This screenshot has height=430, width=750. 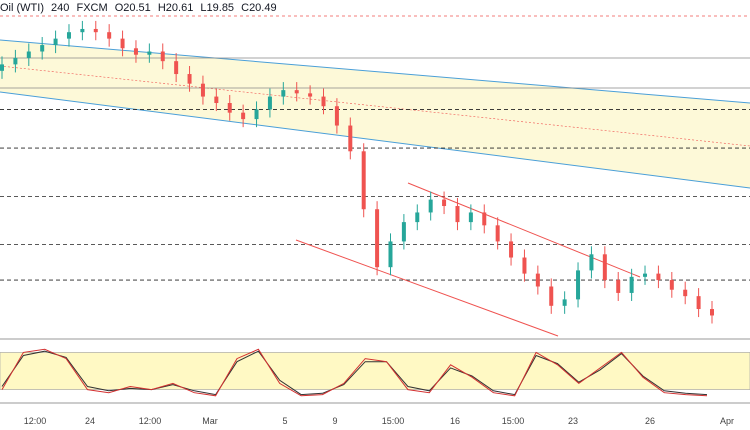 I want to click on x-tick-label: Mar, so click(x=210, y=421).